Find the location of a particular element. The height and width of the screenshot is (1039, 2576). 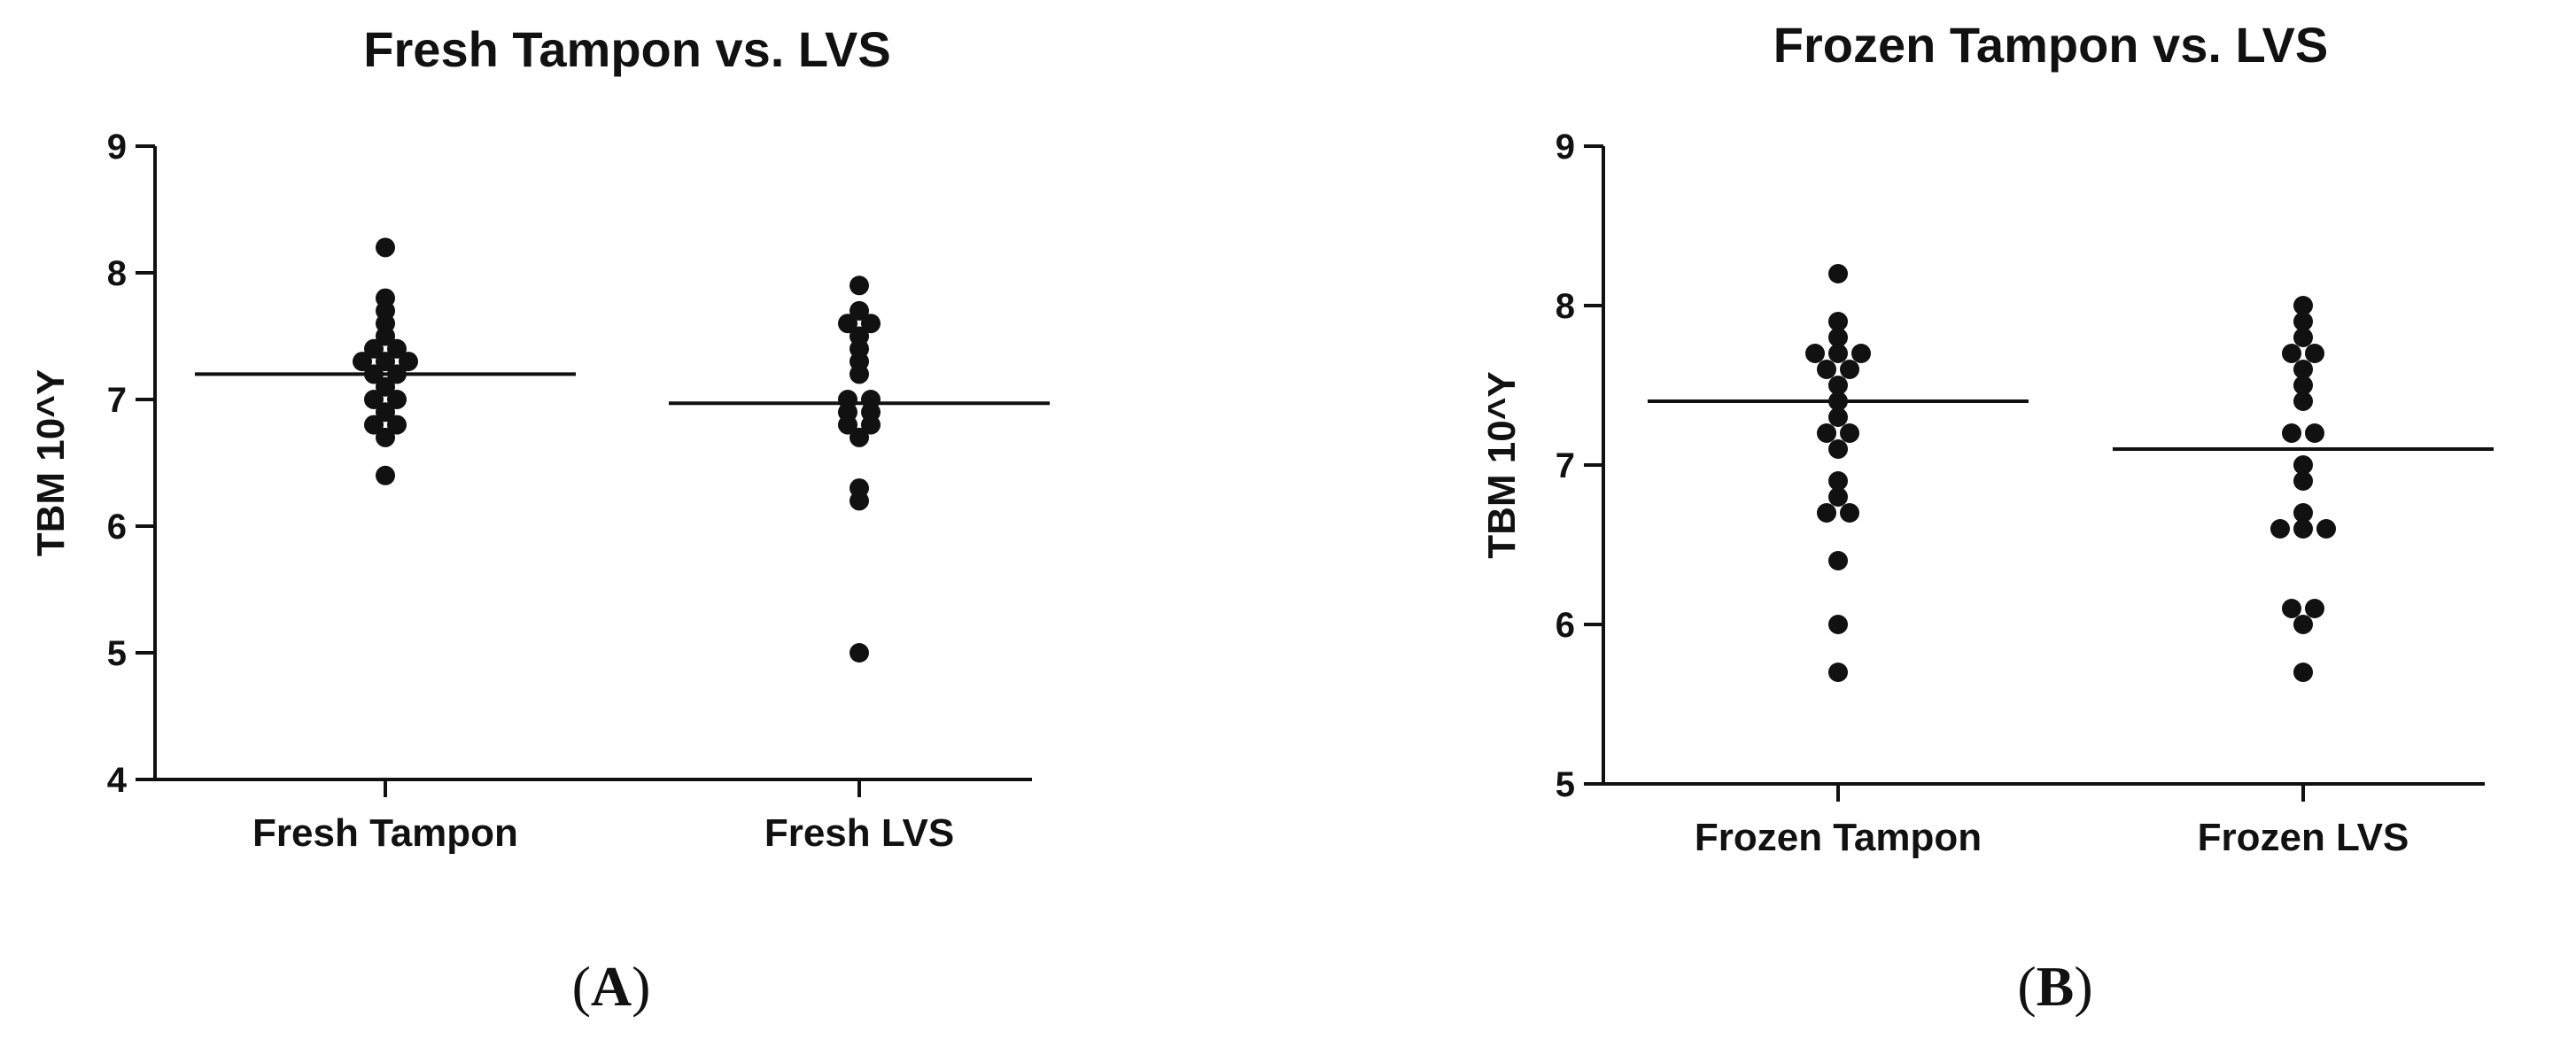

chart-b-y-tick-label: 5 is located at coordinates (1565, 784).